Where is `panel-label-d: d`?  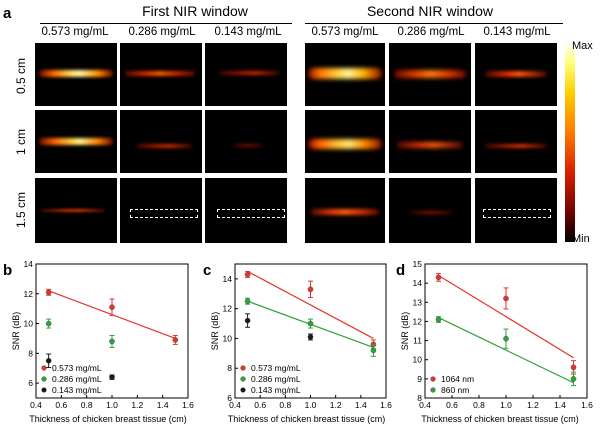
panel-label-d: d is located at coordinates (401, 270).